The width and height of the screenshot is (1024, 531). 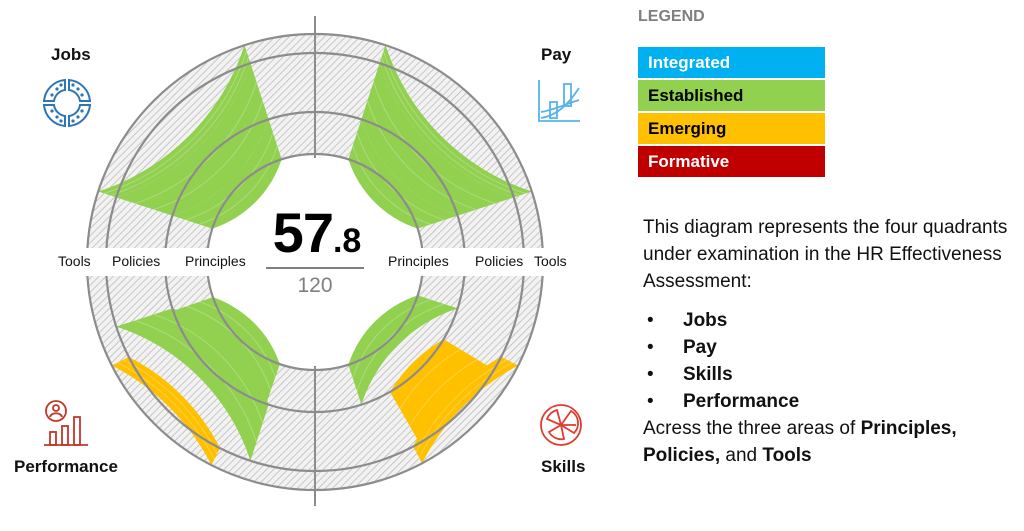 What do you see at coordinates (71, 54) in the screenshot?
I see `quadrant-label-jobs: Jobs` at bounding box center [71, 54].